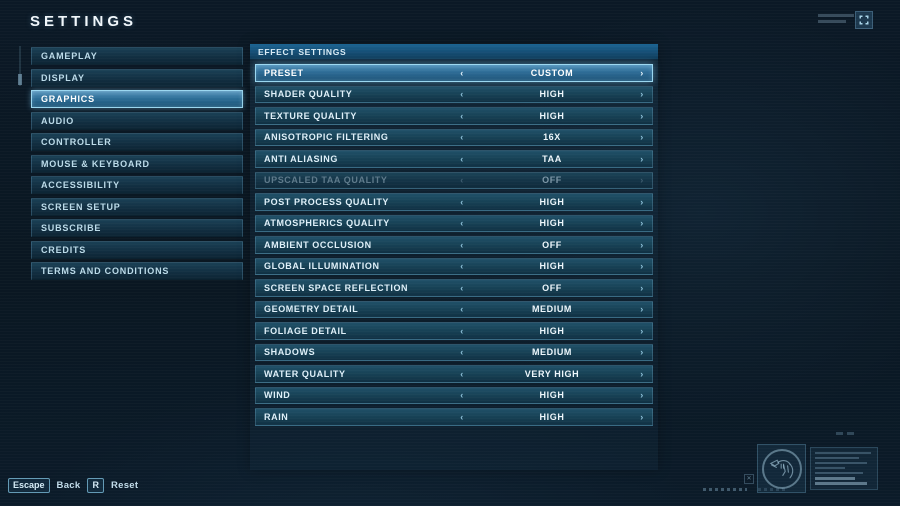 This screenshot has height=506, width=900. What do you see at coordinates (137, 249) in the screenshot?
I see `sidebar-item: CREDITS` at bounding box center [137, 249].